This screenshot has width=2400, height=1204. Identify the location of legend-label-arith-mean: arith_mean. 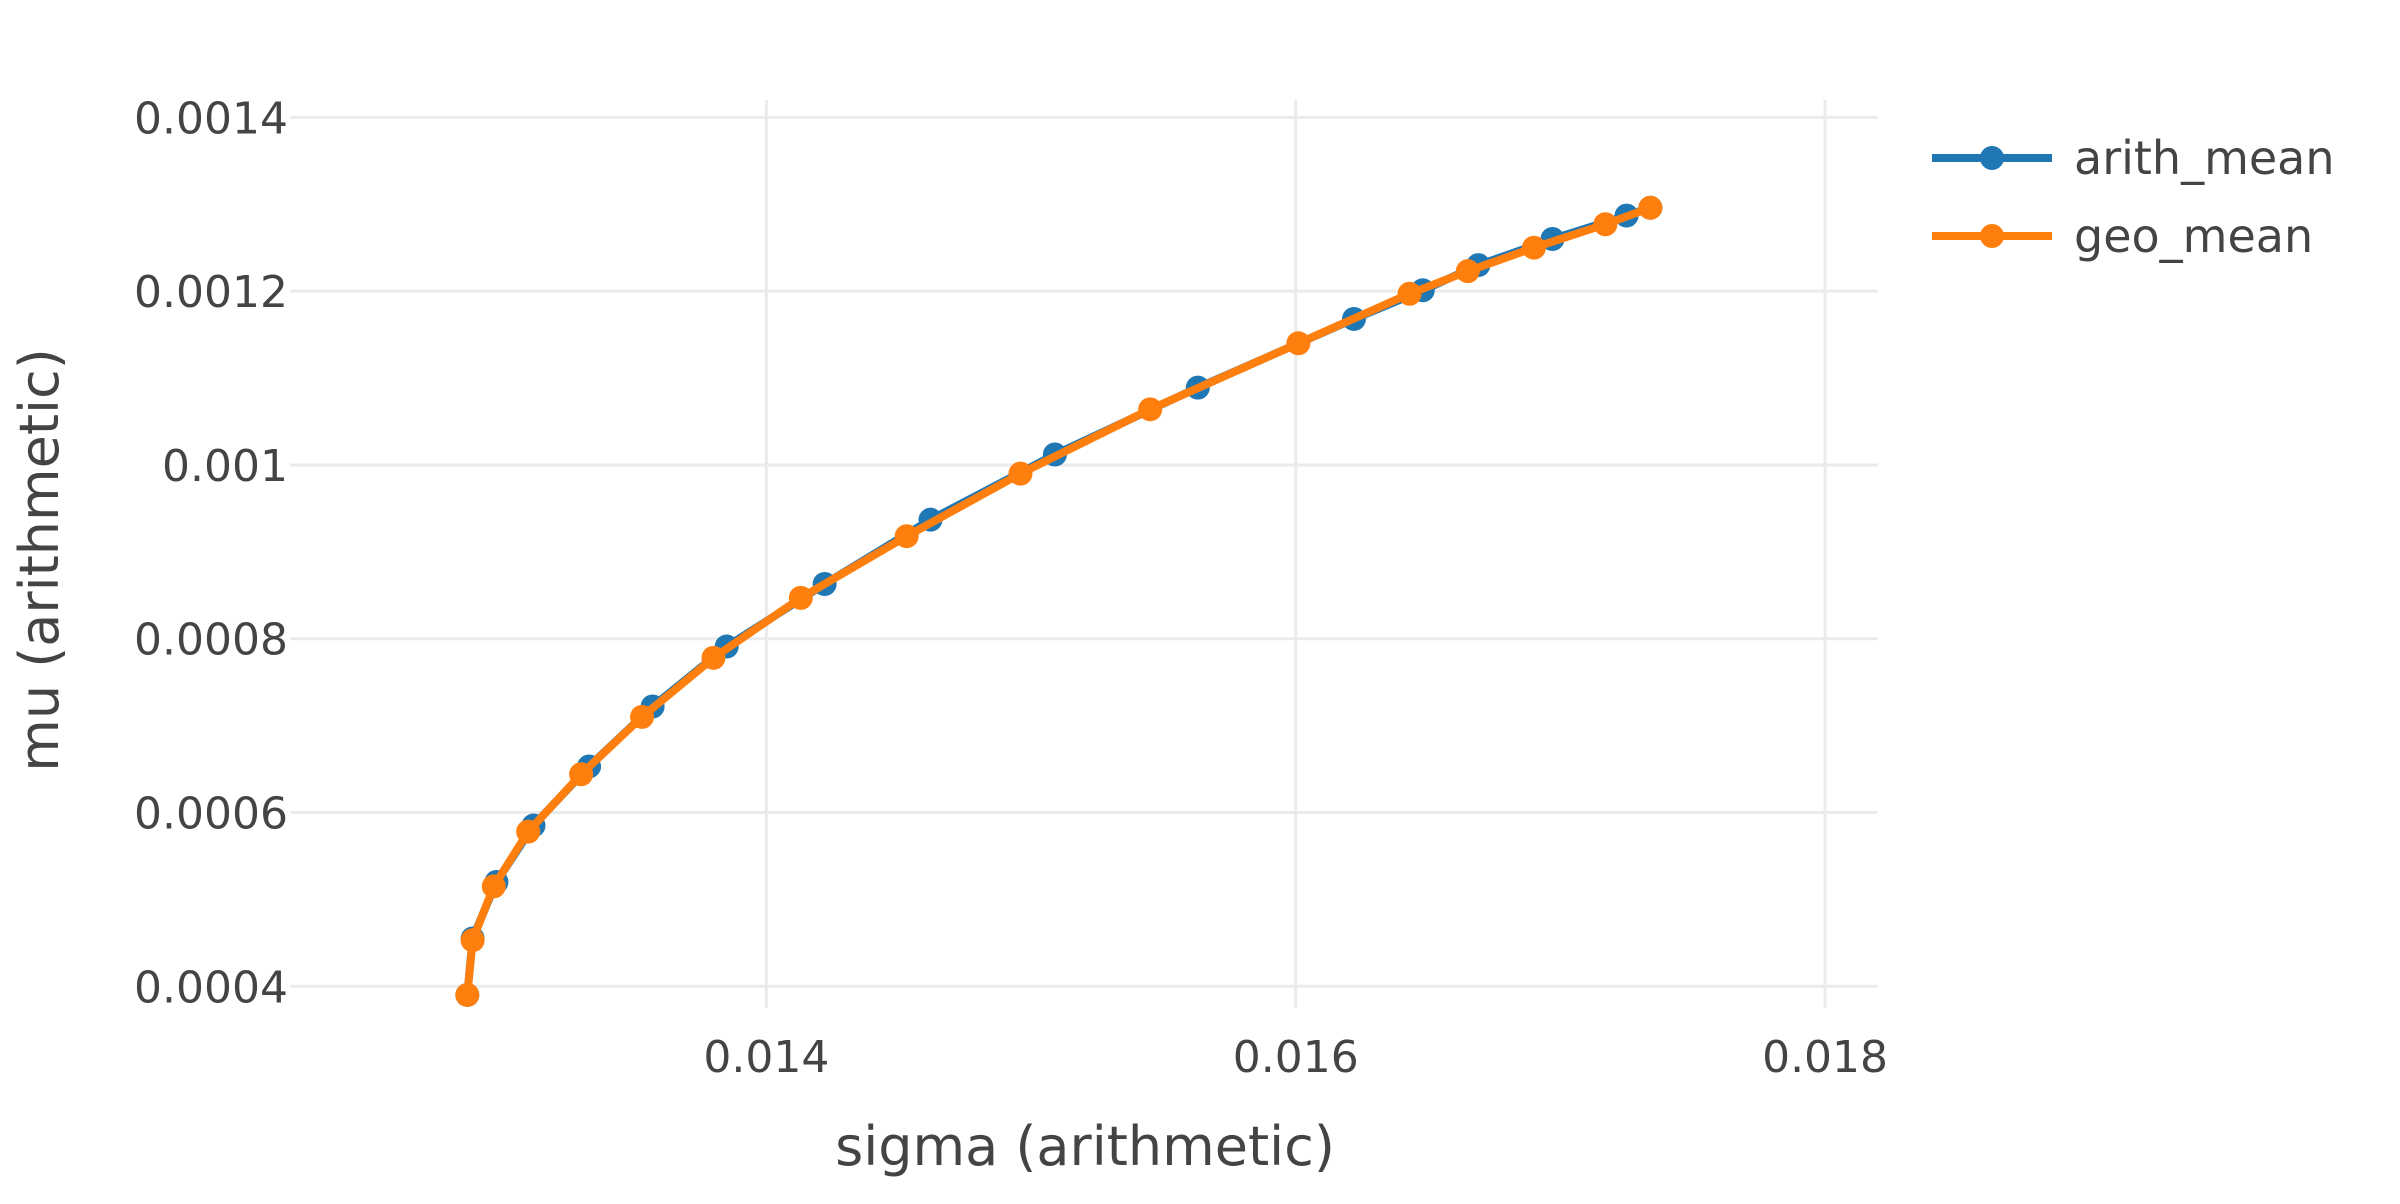
(2204, 158).